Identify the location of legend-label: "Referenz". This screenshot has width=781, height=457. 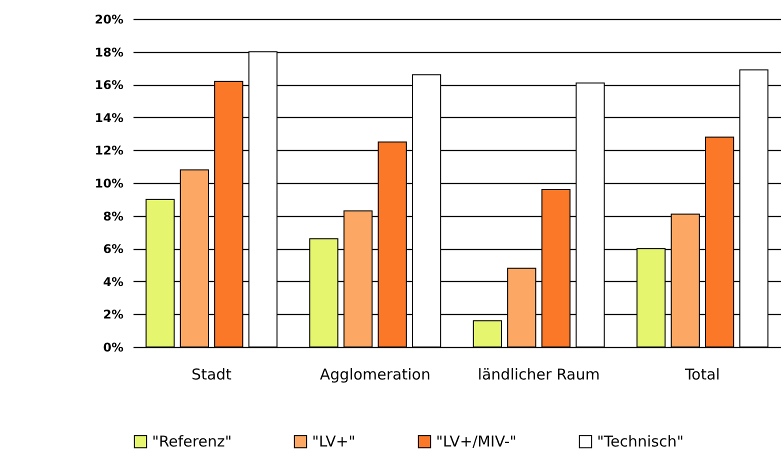
(192, 441).